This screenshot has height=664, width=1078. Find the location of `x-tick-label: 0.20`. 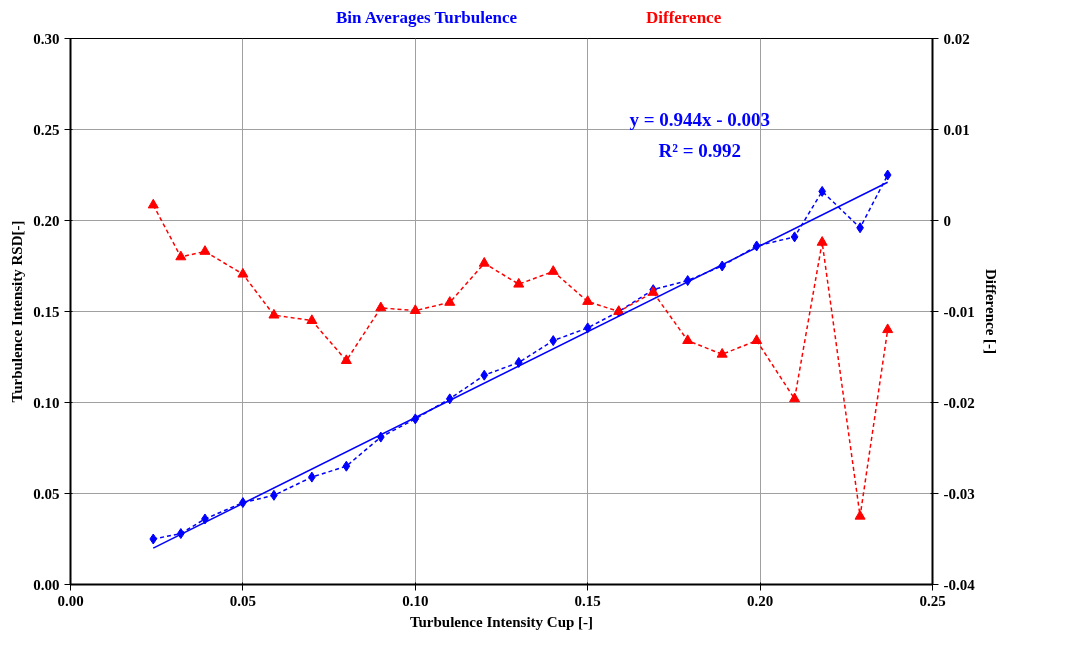

x-tick-label: 0.20 is located at coordinates (760, 600).